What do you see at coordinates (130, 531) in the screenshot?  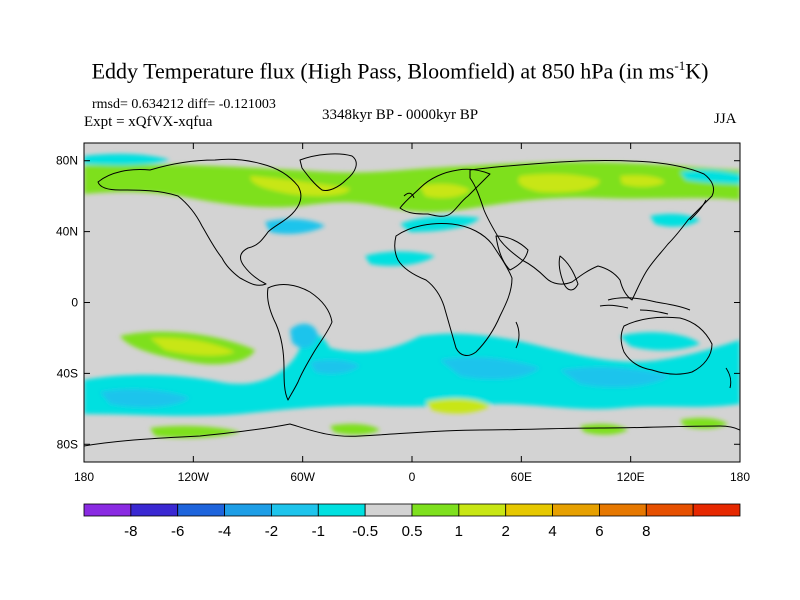 I see `colorbar-label: -8` at bounding box center [130, 531].